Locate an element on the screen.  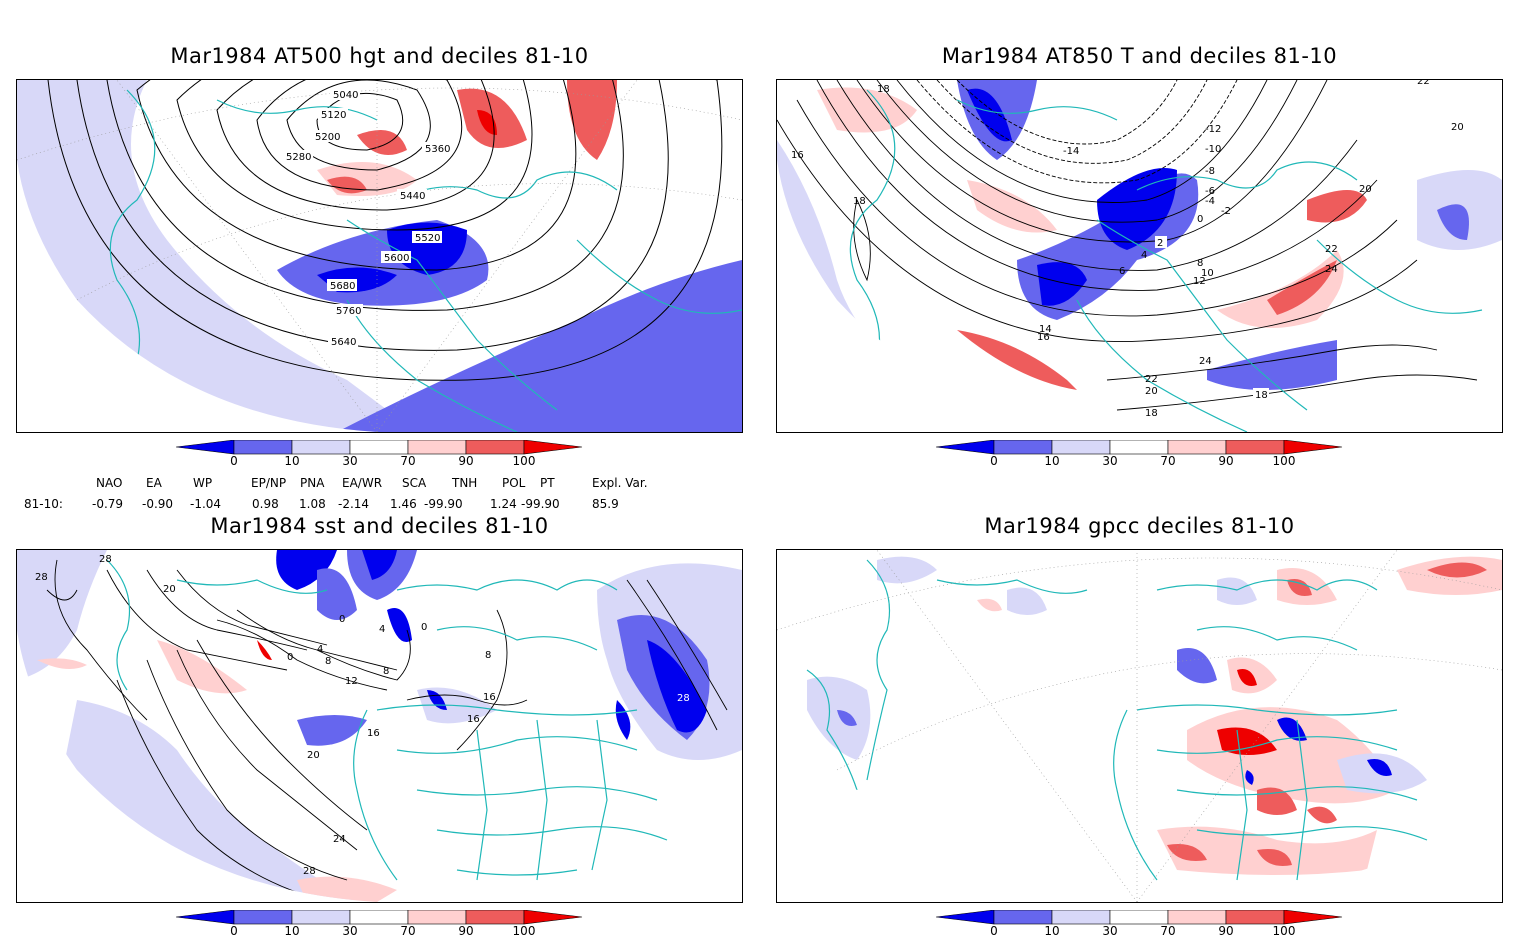
contour-label: 5040 is located at coordinates (345, 95).